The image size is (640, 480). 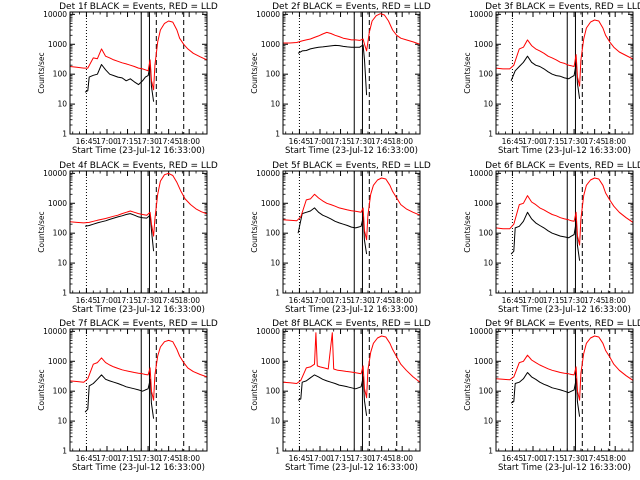 What do you see at coordinates (138, 324) in the screenshot?
I see `chart-title: Det 7f BLACK = Events, RED = LLD` at bounding box center [138, 324].